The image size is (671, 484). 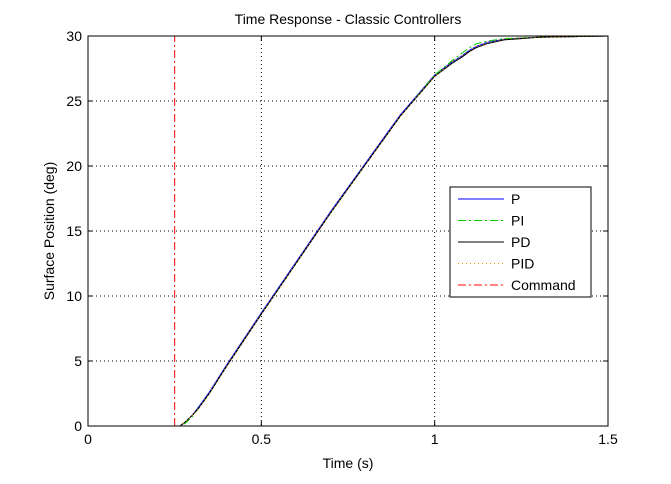 I want to click on legend-label-pd: PD, so click(x=520, y=242).